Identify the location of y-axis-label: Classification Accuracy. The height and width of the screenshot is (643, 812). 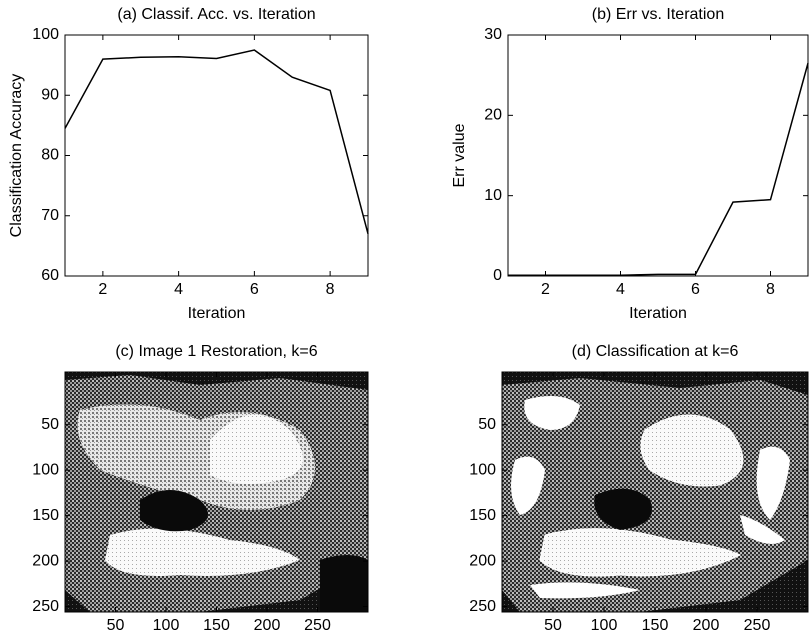
(16, 156).